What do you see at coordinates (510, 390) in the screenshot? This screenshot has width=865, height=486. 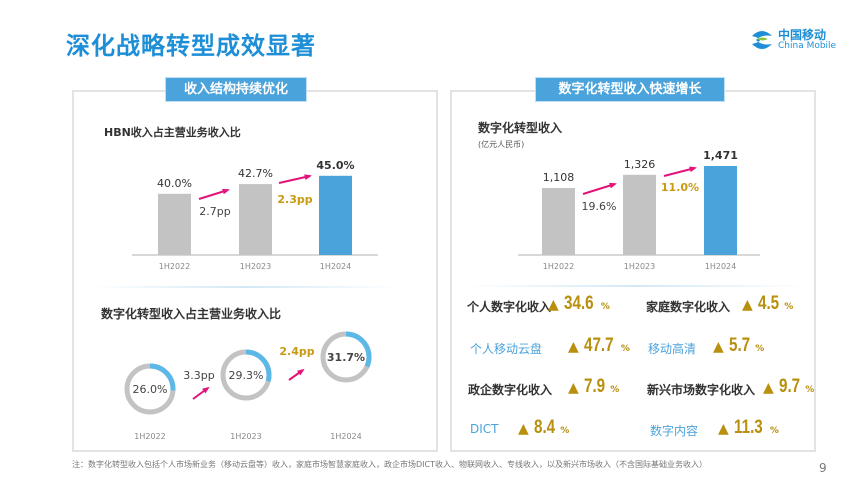 I see `metric-label: 政企数字化收入` at bounding box center [510, 390].